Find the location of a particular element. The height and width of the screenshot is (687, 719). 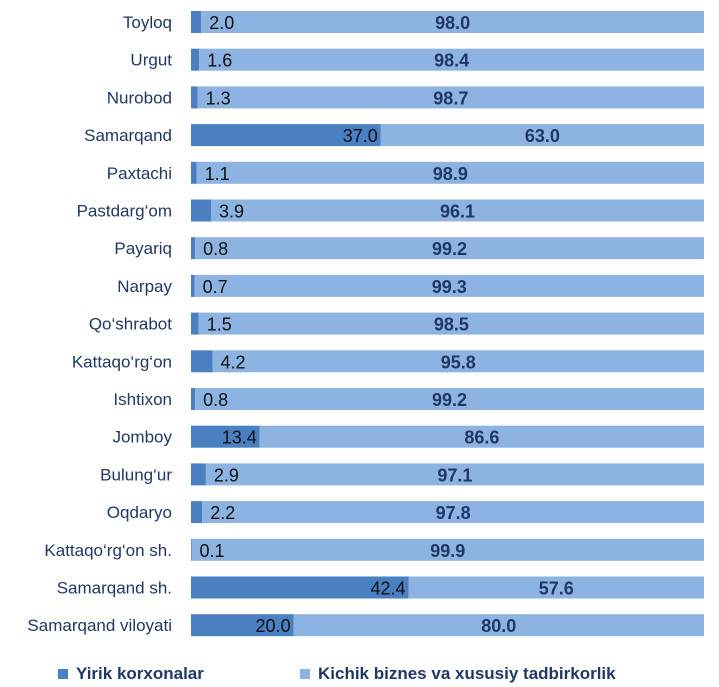

category-label-bulung-ur: Bulung‘ur is located at coordinates (136, 474).